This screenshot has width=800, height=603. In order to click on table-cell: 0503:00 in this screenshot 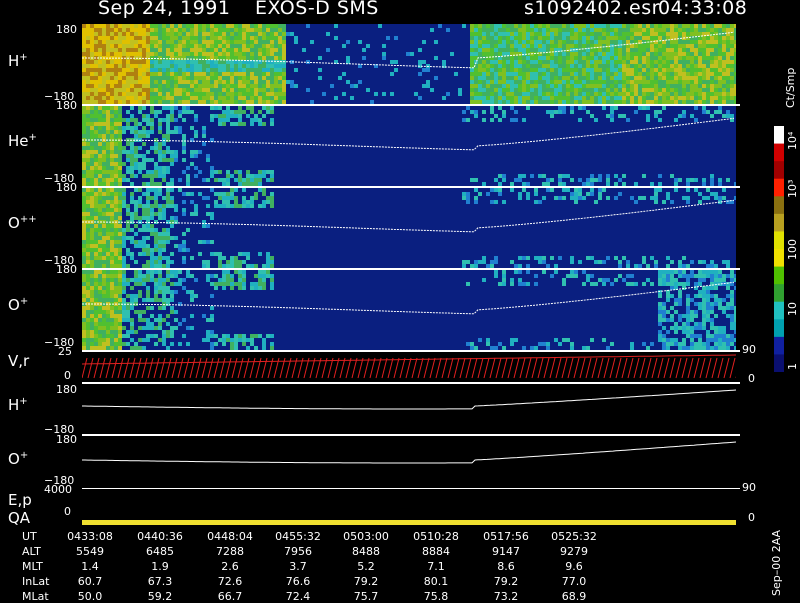, I will do `click(366, 536)`.